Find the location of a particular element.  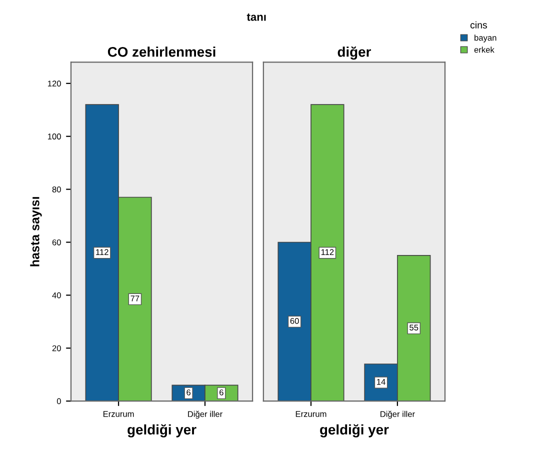

legend-title: cins is located at coordinates (478, 24).